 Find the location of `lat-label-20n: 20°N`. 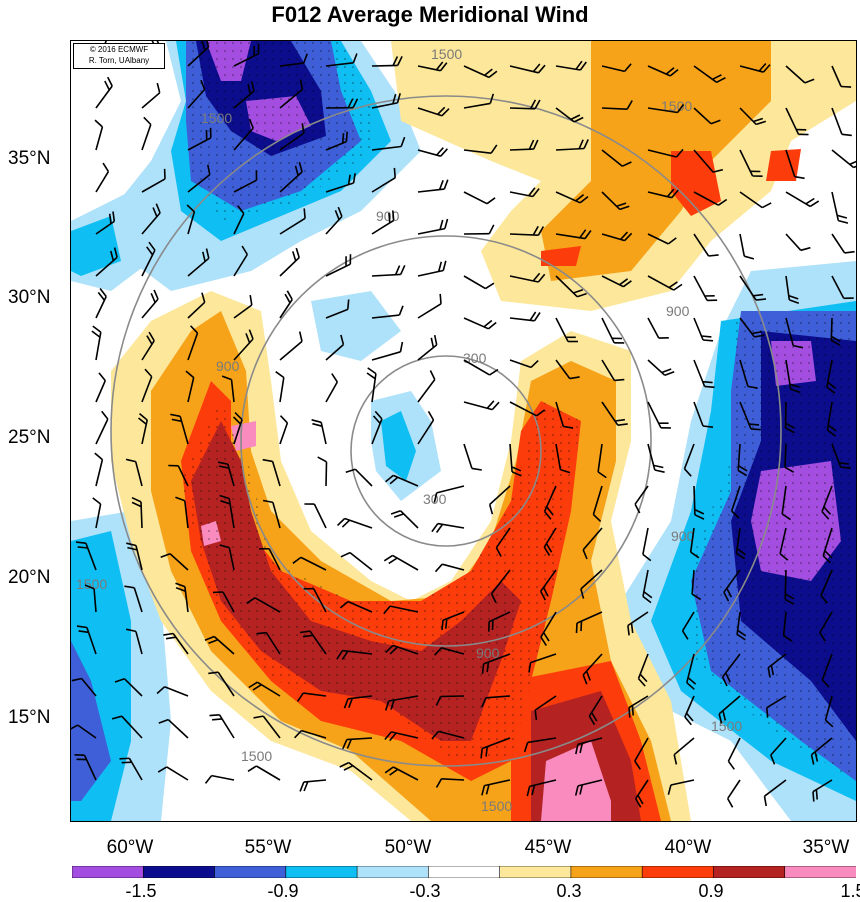

lat-label-20n: 20°N is located at coordinates (38, 578).